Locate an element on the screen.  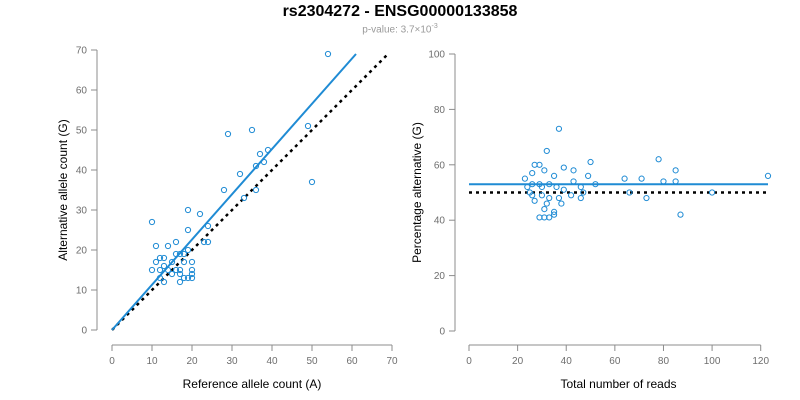
x-axis-label: Total number of reads is located at coordinates (618, 384).